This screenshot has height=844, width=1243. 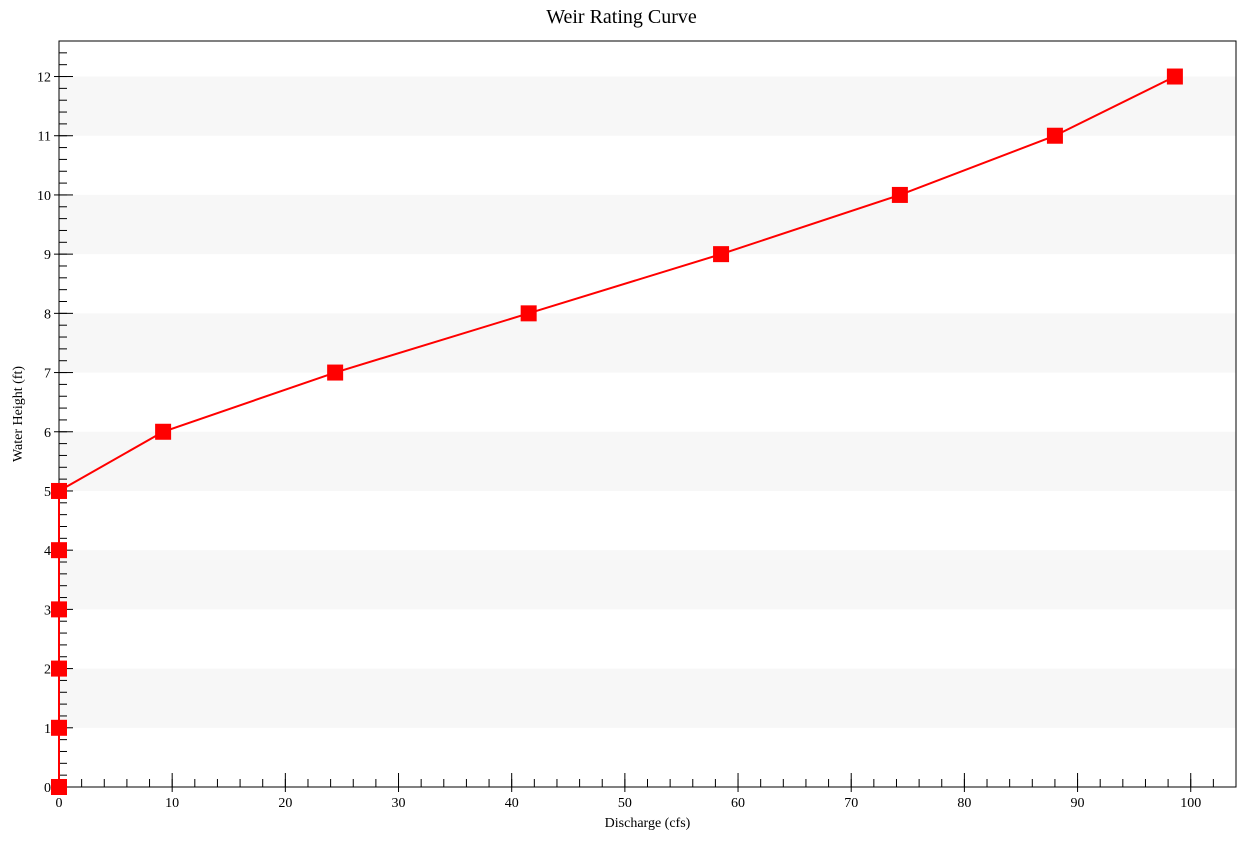 I want to click on y-tick-label: 8, so click(x=47, y=314).